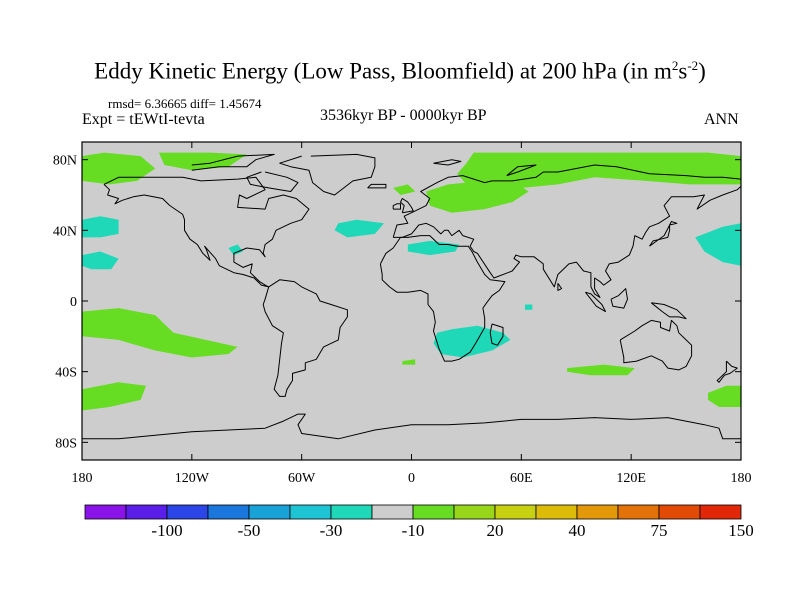 The image size is (800, 600). I want to click on experiment-label: Expt = tEWtI-tevta, so click(143, 119).